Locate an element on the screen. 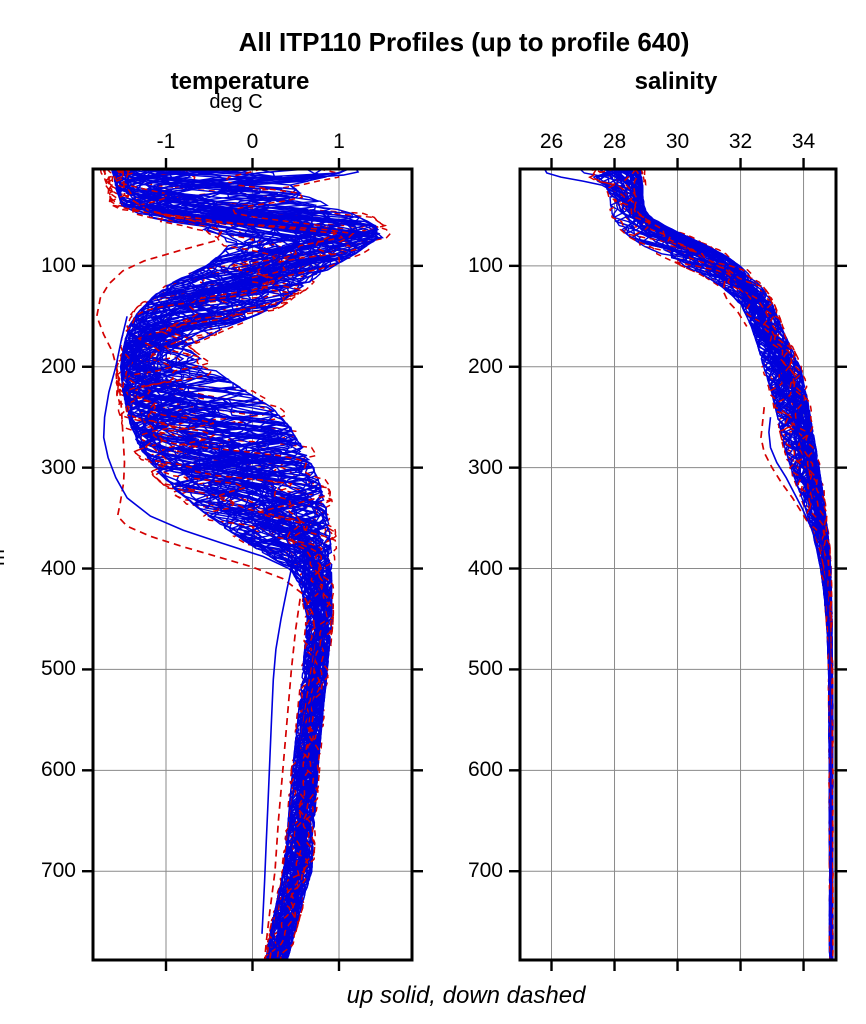  salinity-x-tick-label: 28 is located at coordinates (614, 141).